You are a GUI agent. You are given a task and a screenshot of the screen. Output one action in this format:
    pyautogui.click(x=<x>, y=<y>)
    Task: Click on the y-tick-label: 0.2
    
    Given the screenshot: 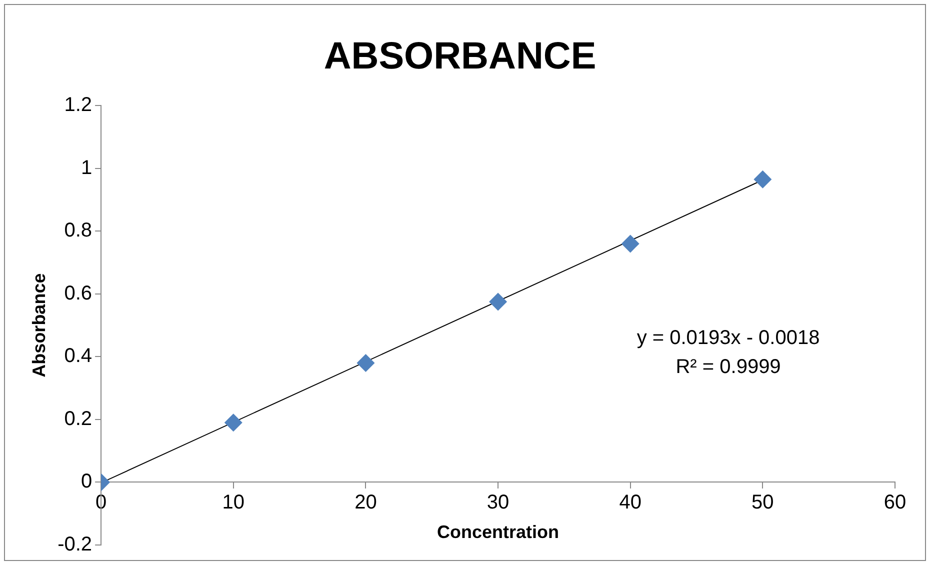 What is the action you would take?
    pyautogui.click(x=78, y=419)
    